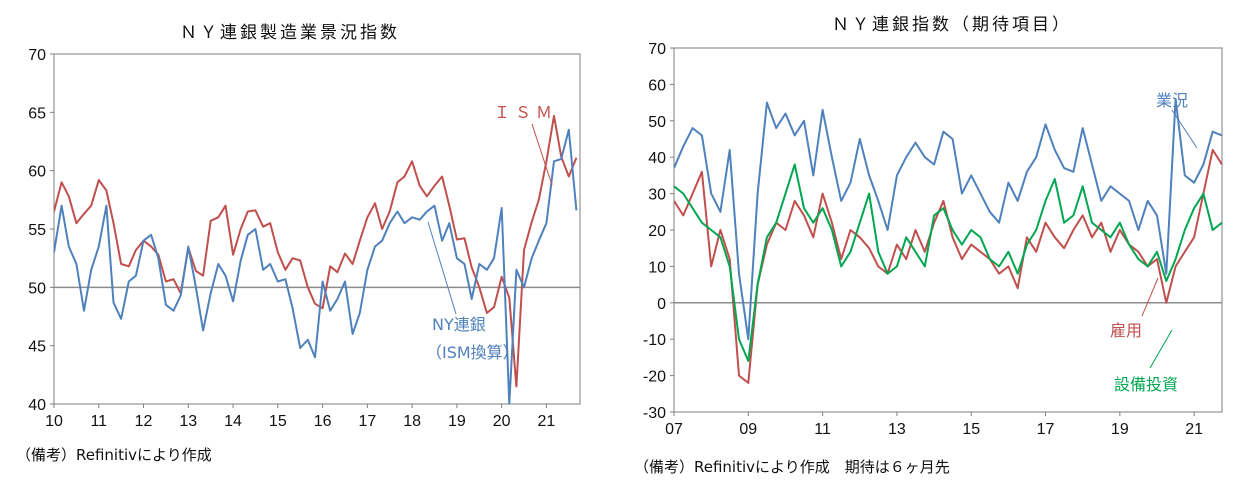  I want to click on y-tick-label: -30, so click(654, 413).